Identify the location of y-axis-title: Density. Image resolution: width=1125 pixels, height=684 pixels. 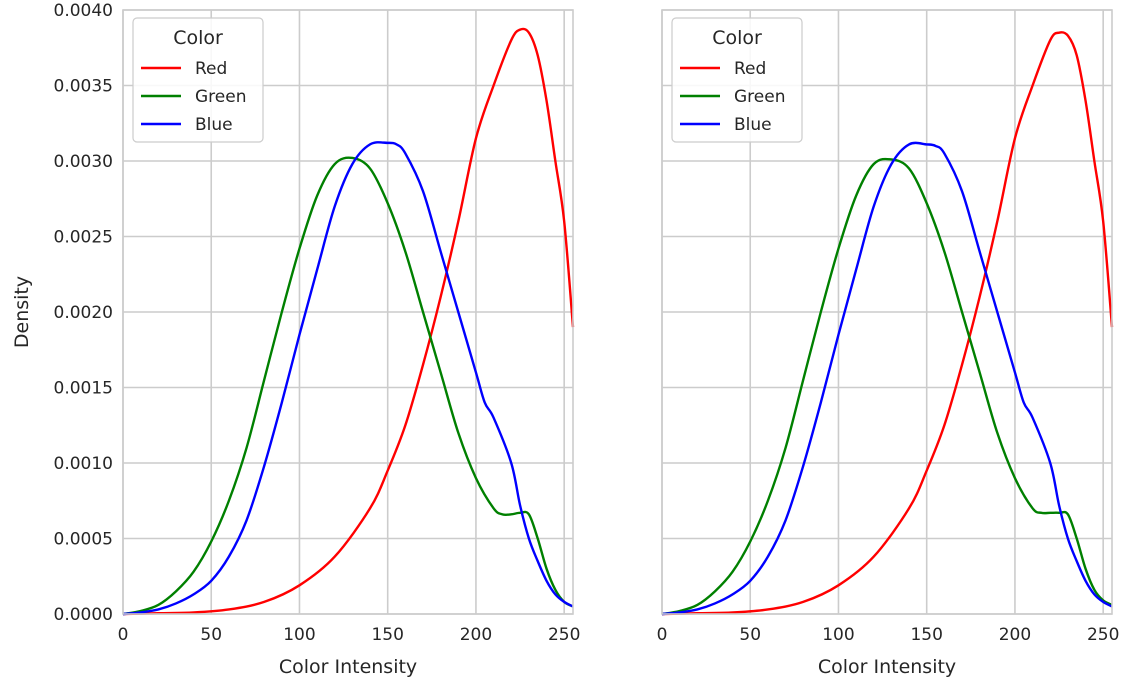
(22, 312).